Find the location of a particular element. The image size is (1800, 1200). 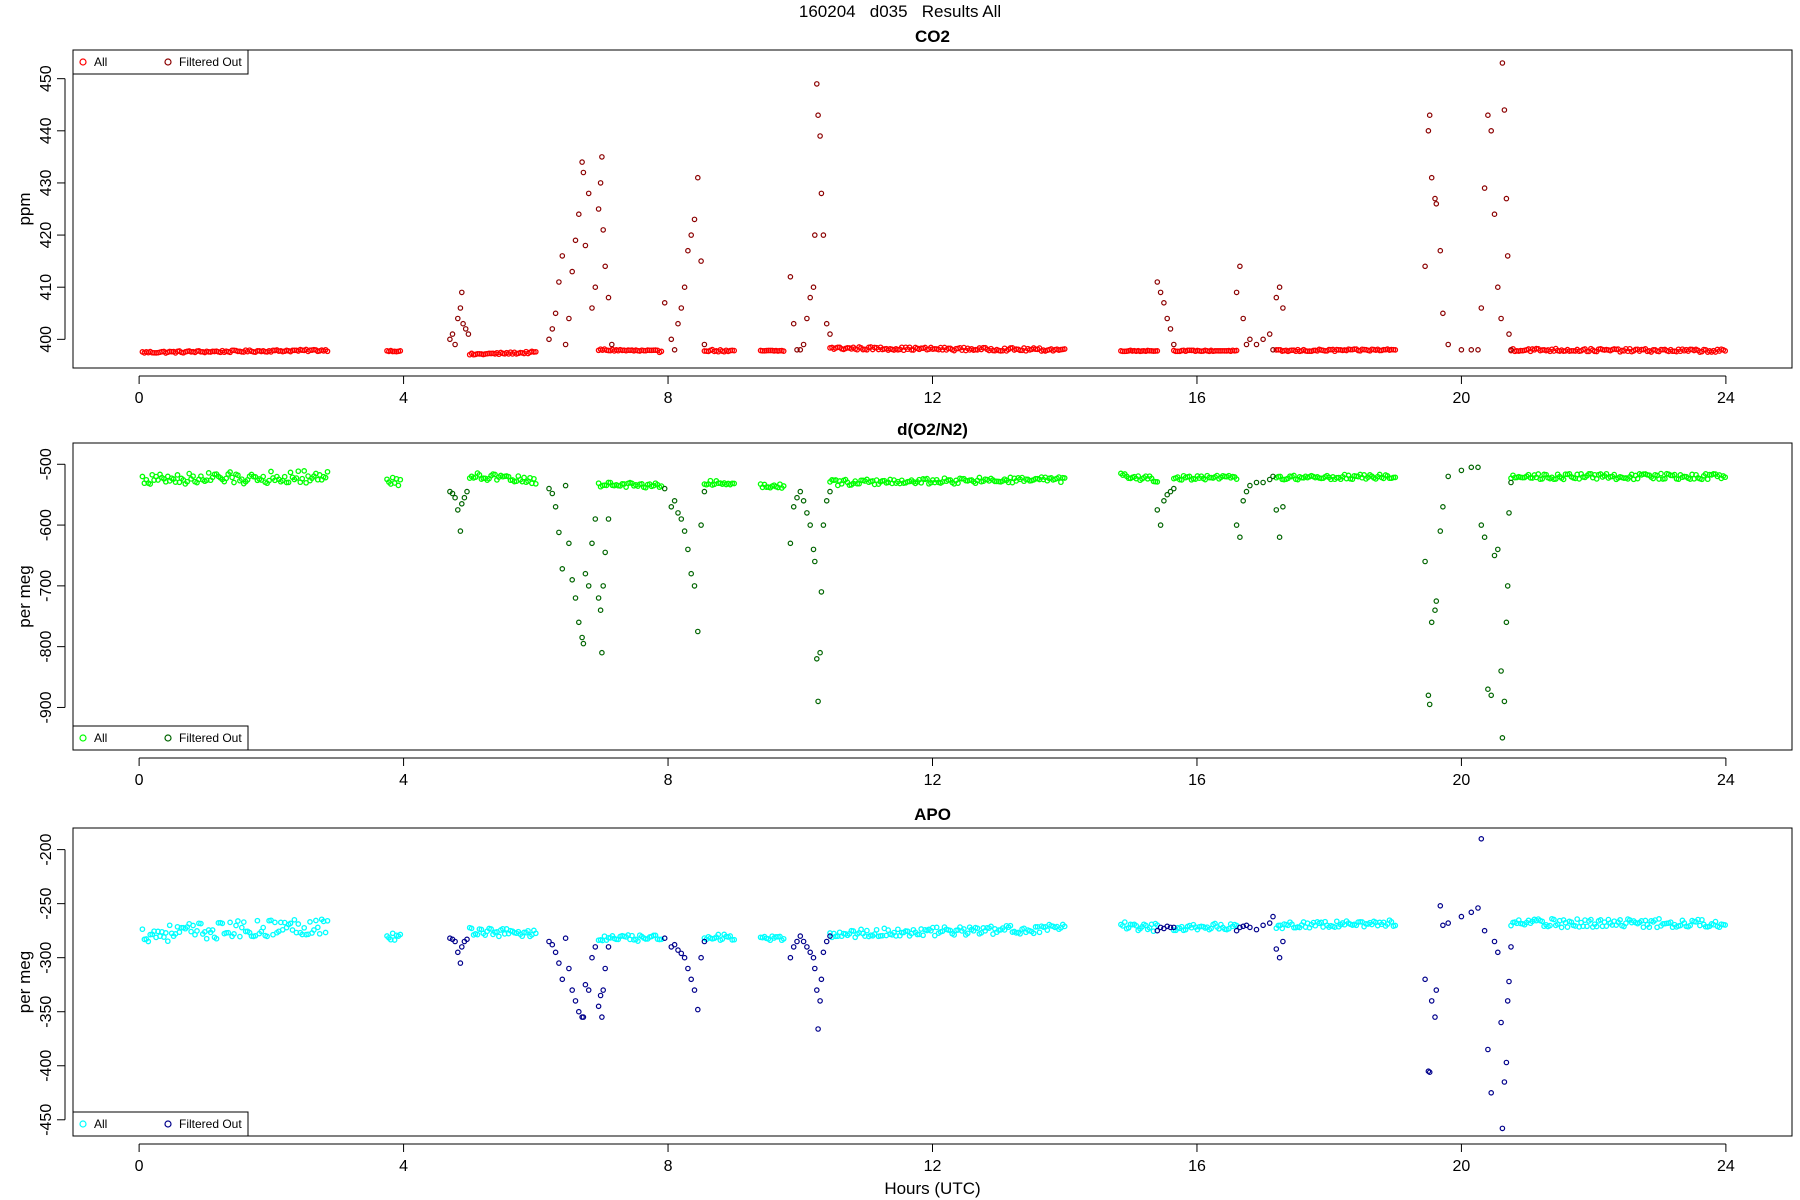

apo-x-tick-label: 4 is located at coordinates (403, 1166).